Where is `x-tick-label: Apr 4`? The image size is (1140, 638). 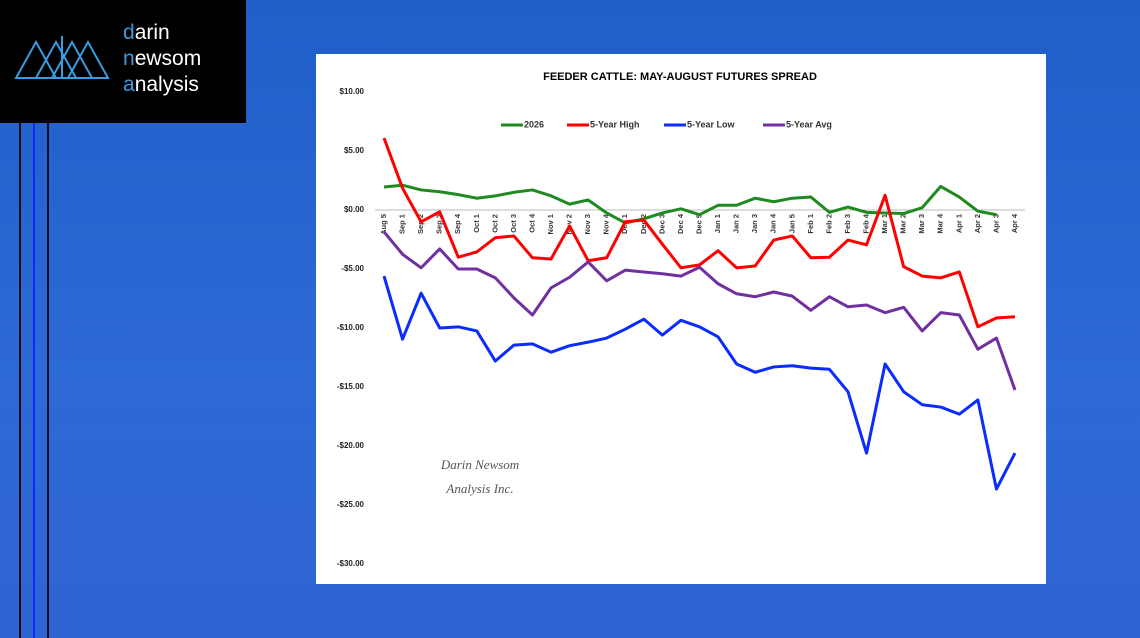 x-tick-label: Apr 4 is located at coordinates (1014, 223).